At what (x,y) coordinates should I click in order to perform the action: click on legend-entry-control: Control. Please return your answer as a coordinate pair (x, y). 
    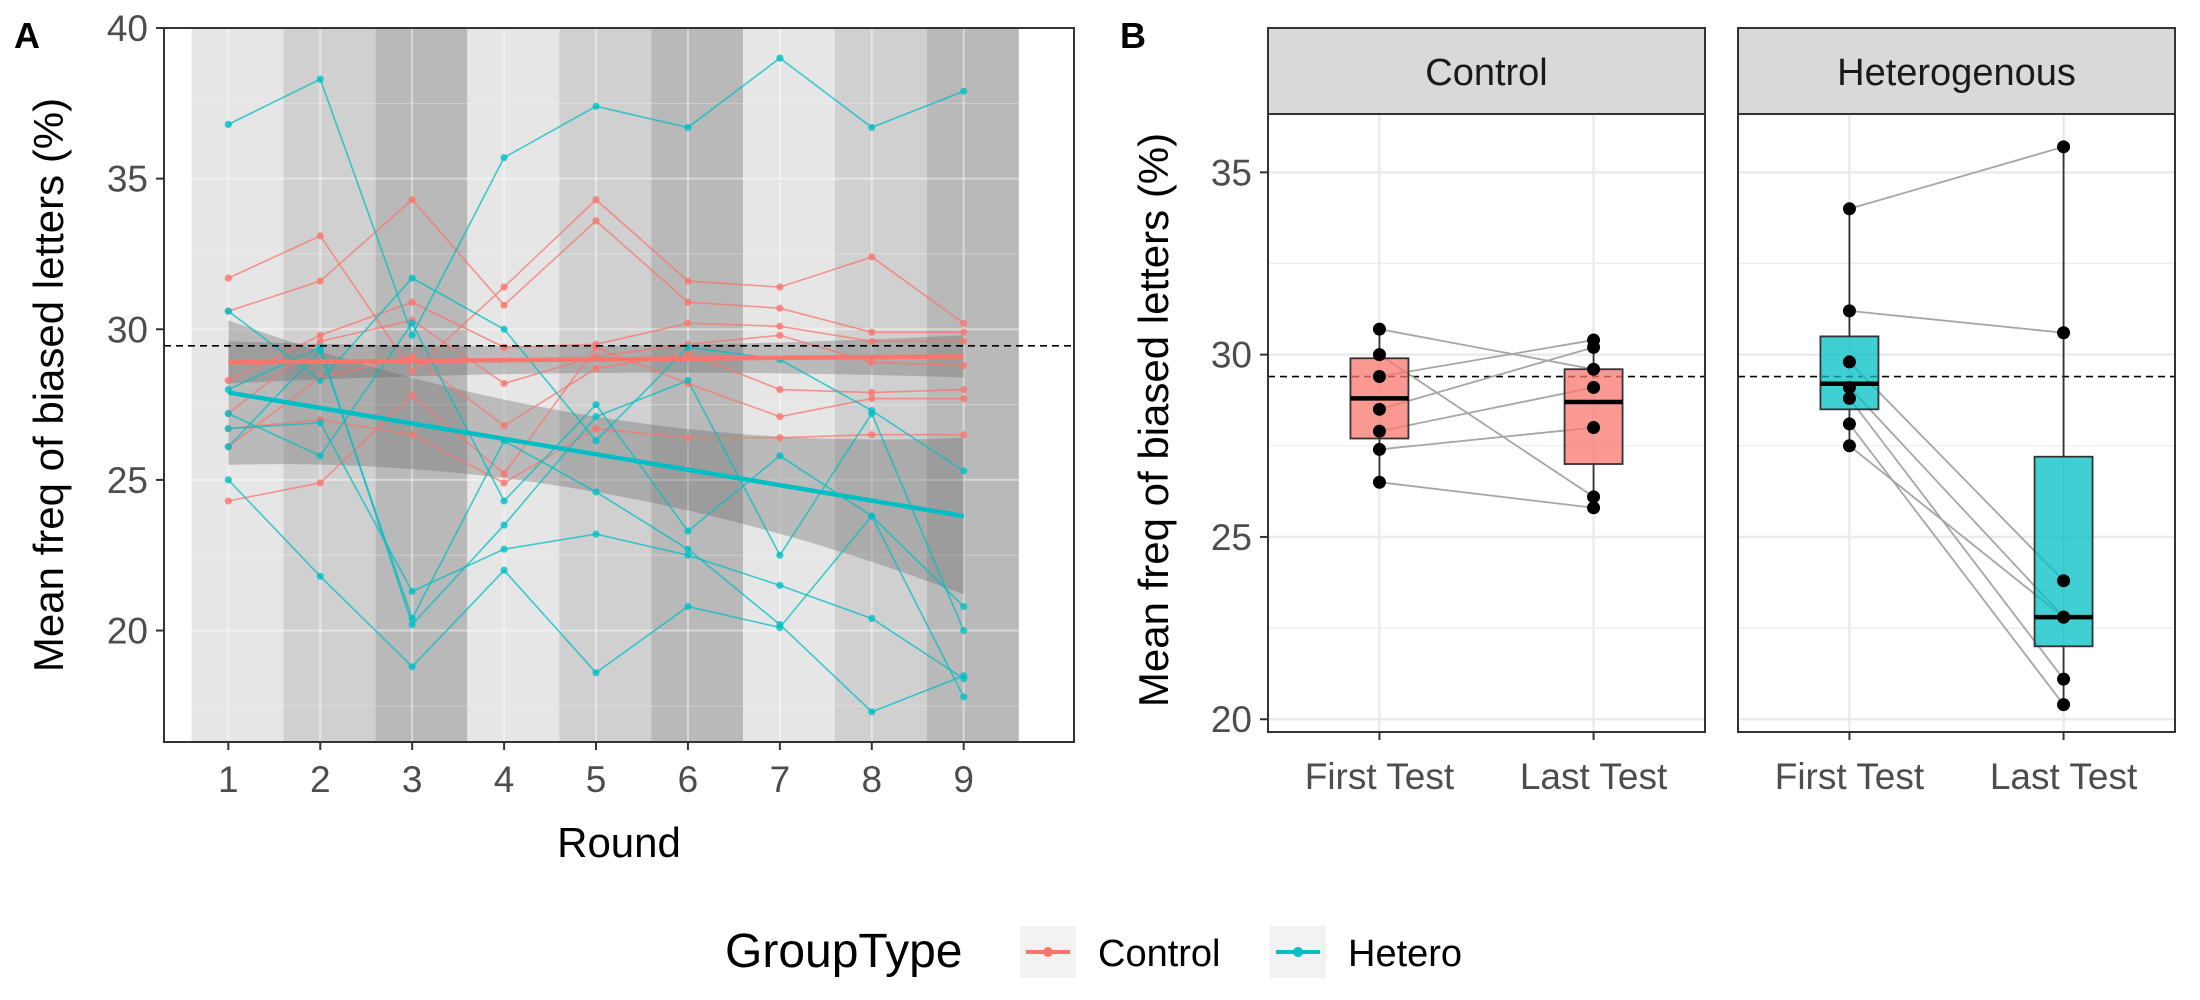
    Looking at the image, I should click on (1120, 952).